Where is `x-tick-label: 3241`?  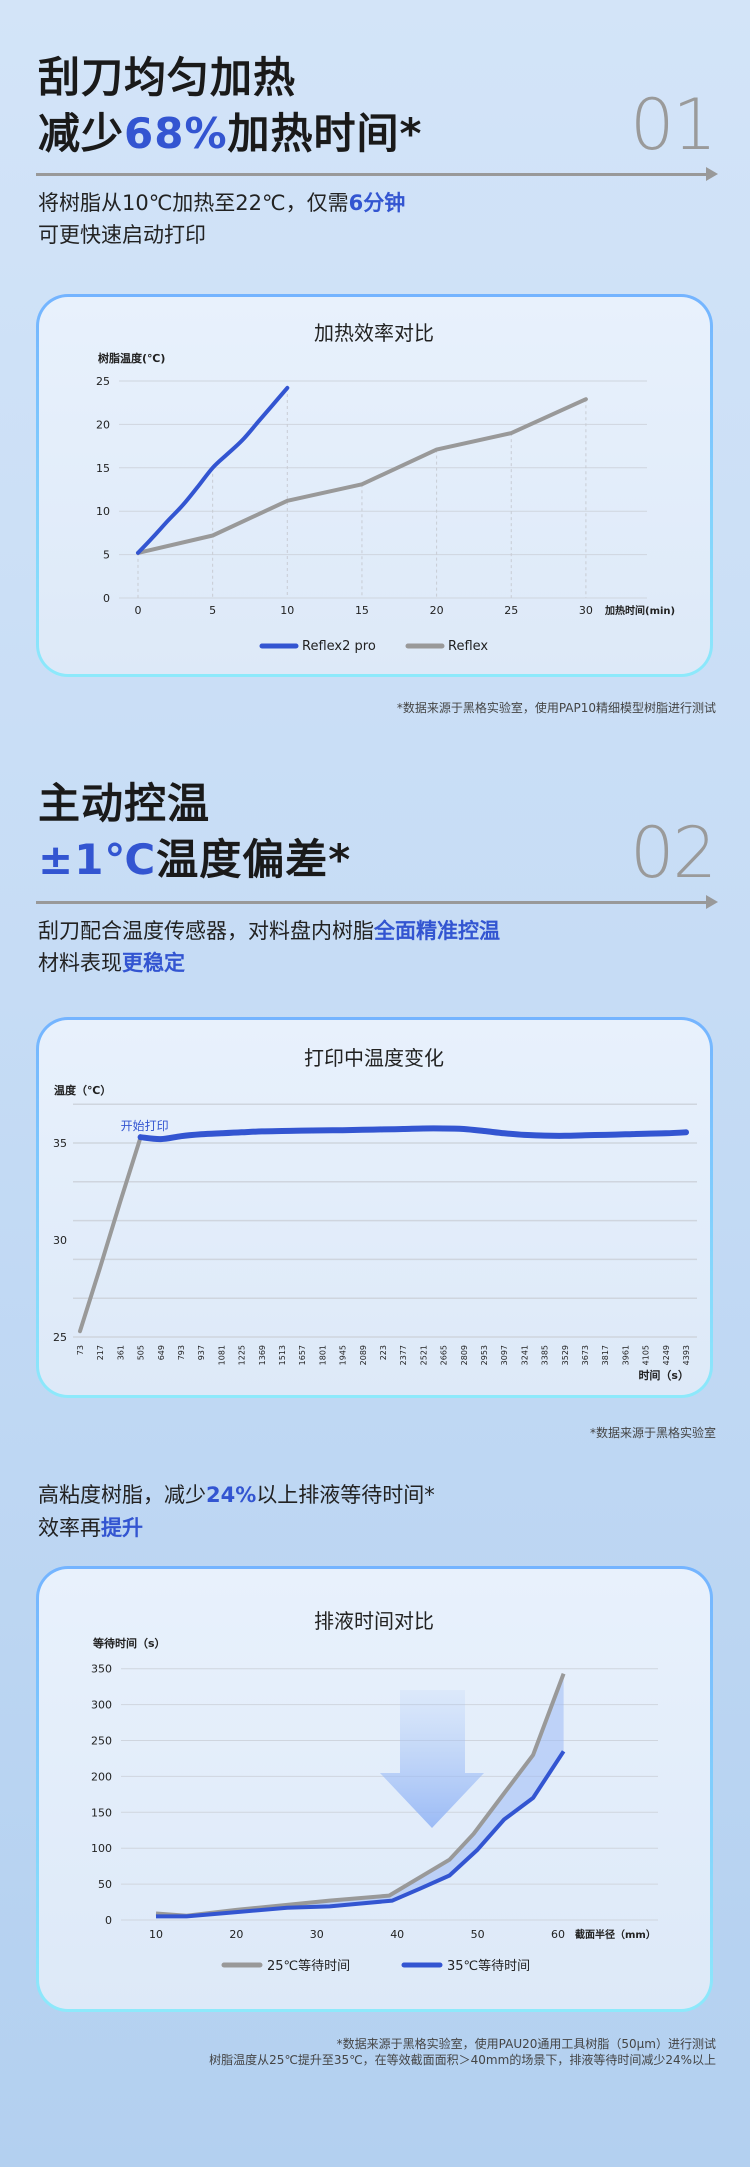 x-tick-label: 3241 is located at coordinates (524, 1355).